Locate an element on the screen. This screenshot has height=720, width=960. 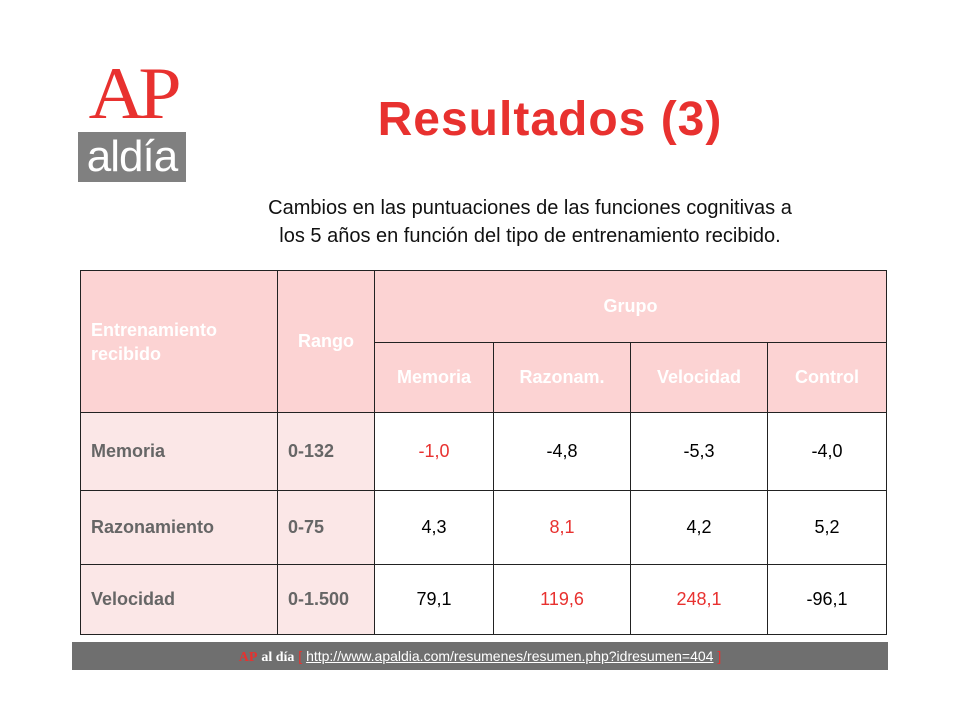
table-row: Memoria 0-132 -1,0 -4,8 -5,3 -4,0 is located at coordinates (483, 451).